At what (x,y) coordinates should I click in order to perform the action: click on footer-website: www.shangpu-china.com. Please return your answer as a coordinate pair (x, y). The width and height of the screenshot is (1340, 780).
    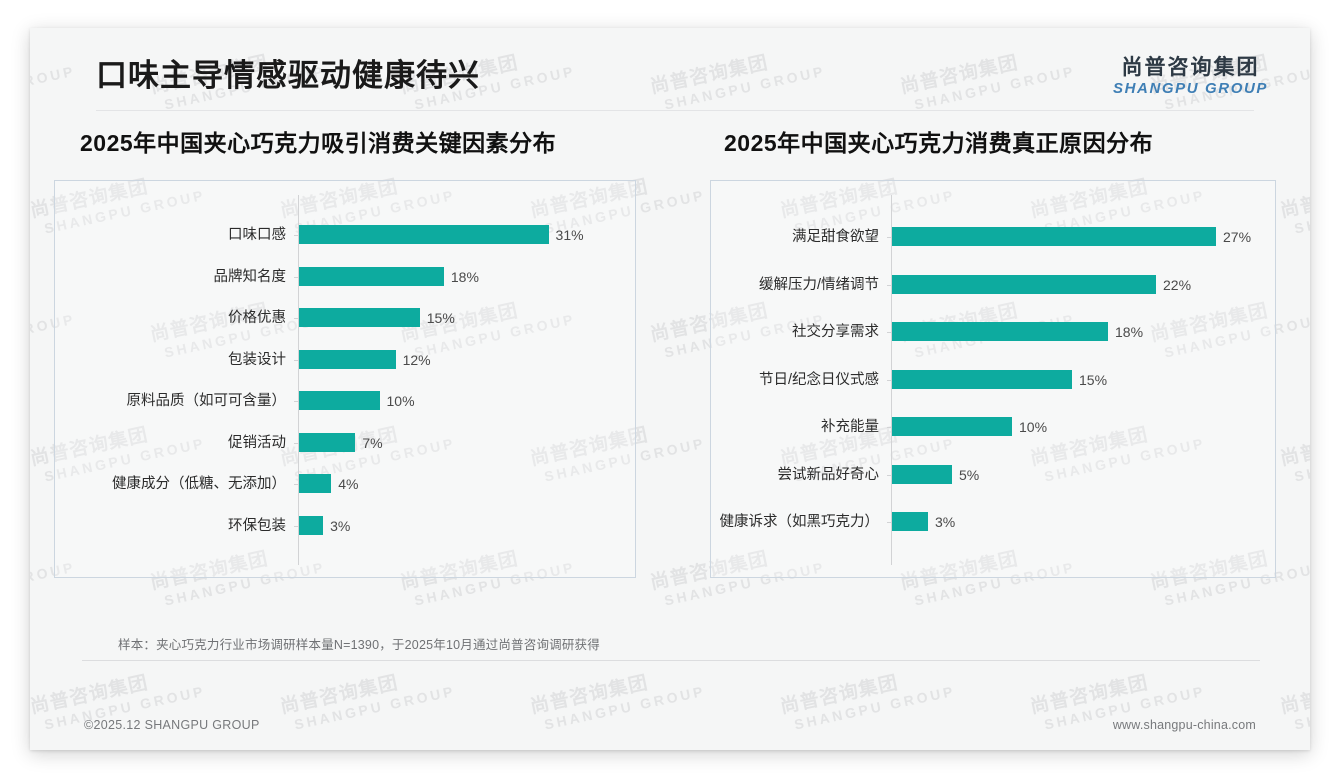
    Looking at the image, I should click on (1184, 725).